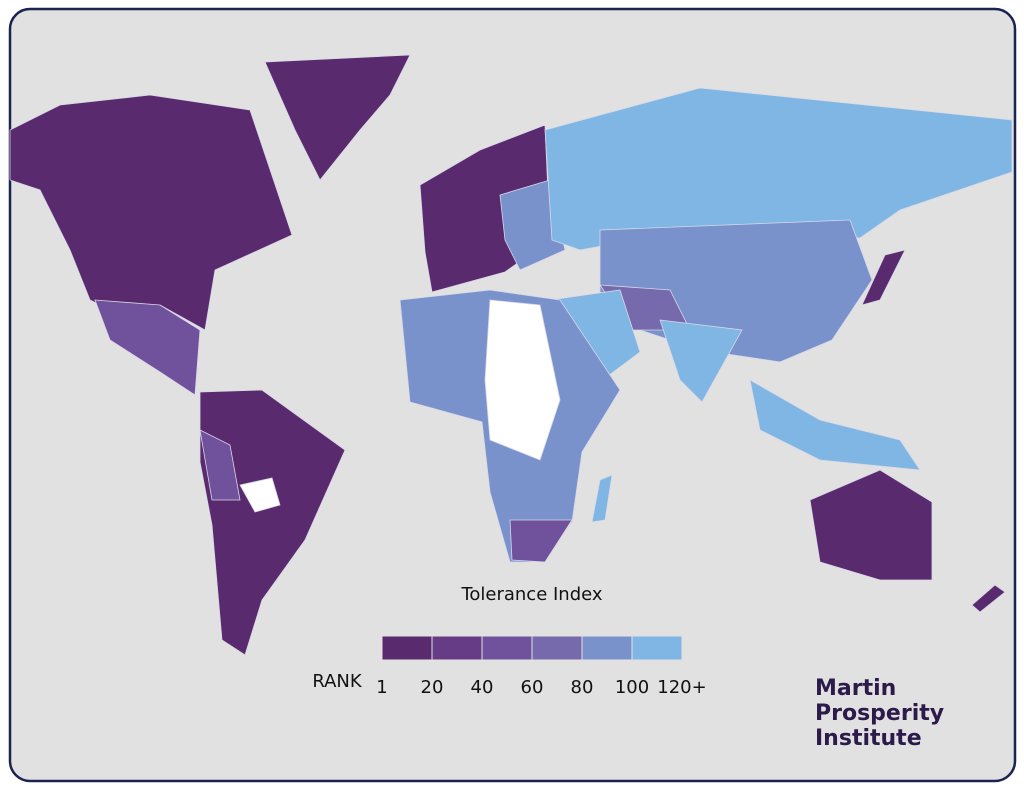  Describe the element at coordinates (541, 666) in the screenshot. I see `legend: 1 20 40 60 80 100 120+` at that location.